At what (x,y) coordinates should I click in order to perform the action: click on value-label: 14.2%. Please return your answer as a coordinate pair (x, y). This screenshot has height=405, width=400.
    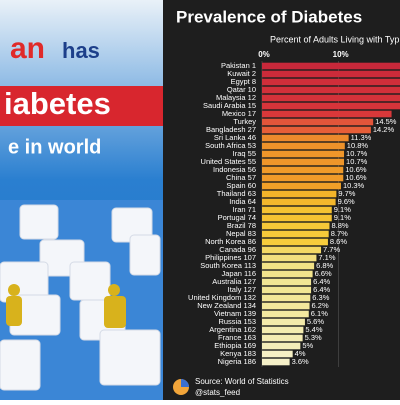
    Looking at the image, I should click on (384, 129).